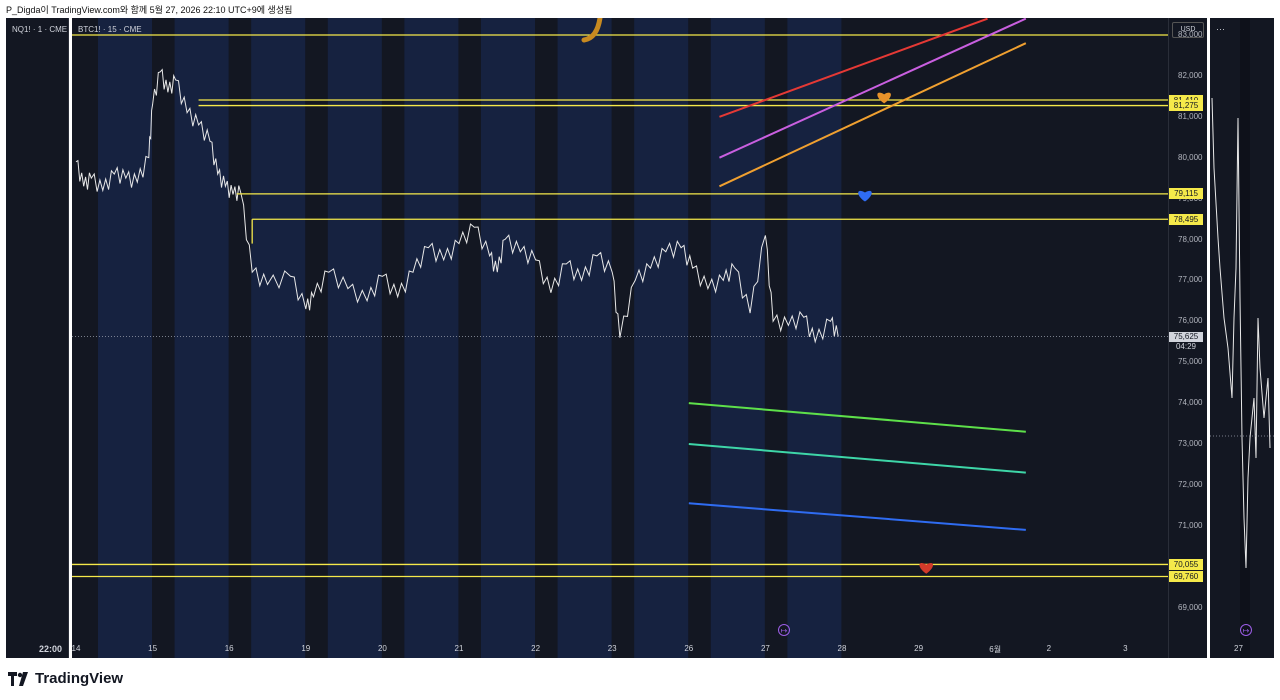  Describe the element at coordinates (1190, 321) in the screenshot. I see `y-tick-label: 76,000` at that location.